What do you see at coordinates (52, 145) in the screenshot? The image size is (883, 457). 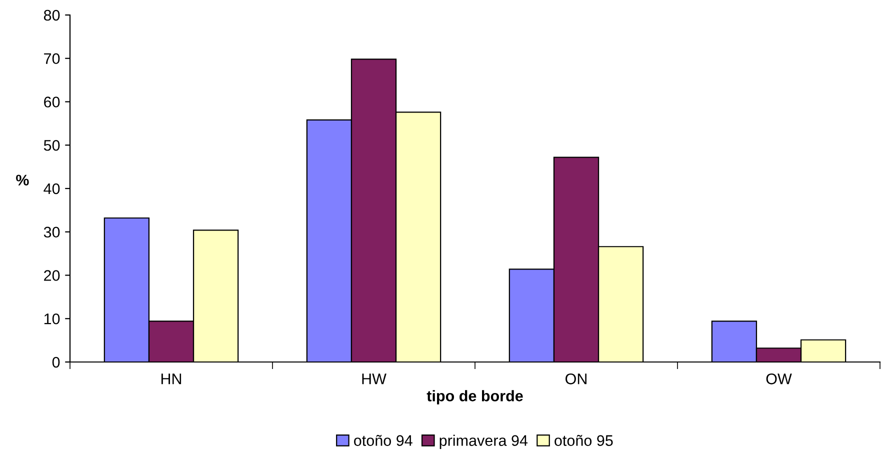 I see `y-tick-label: 50` at bounding box center [52, 145].